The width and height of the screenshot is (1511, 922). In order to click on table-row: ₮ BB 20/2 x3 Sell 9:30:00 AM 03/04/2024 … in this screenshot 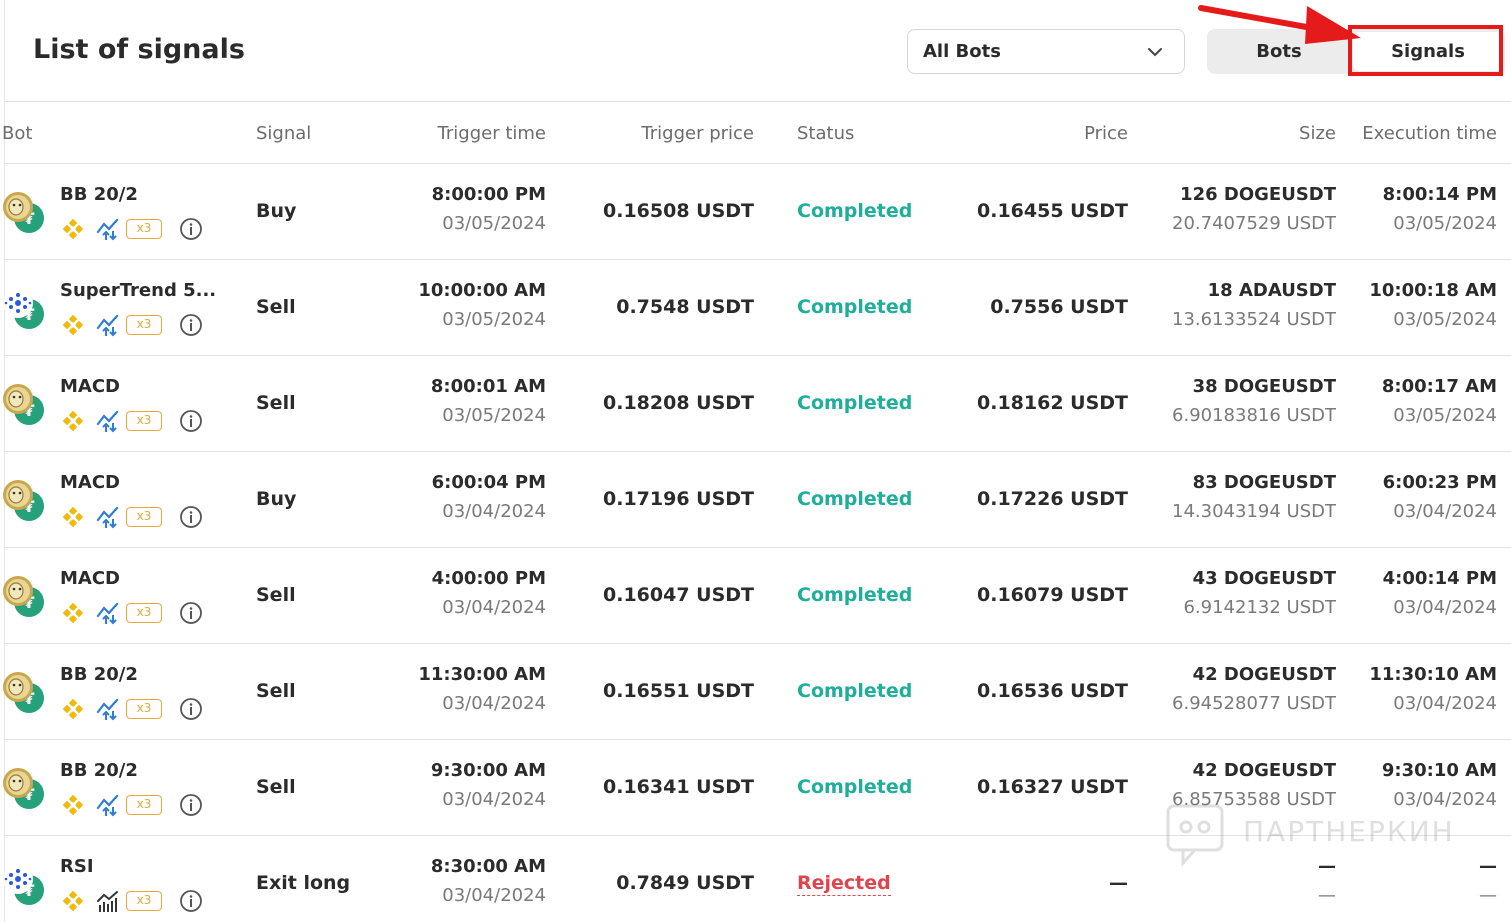, I will do `click(757, 788)`.